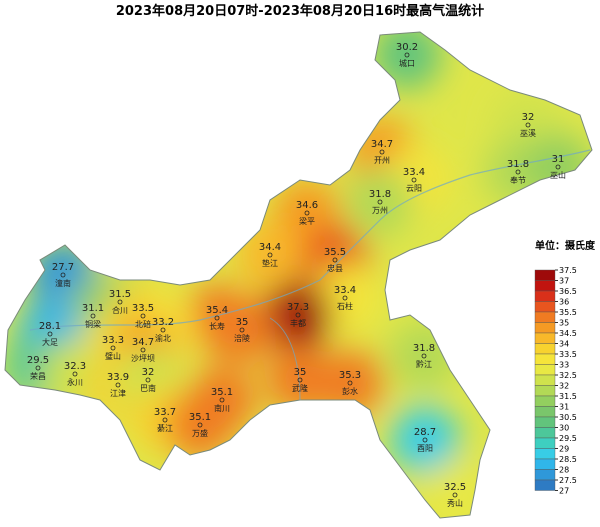 The height and width of the screenshot is (527, 600). I want to click on station-value: 33.9, so click(118, 377).